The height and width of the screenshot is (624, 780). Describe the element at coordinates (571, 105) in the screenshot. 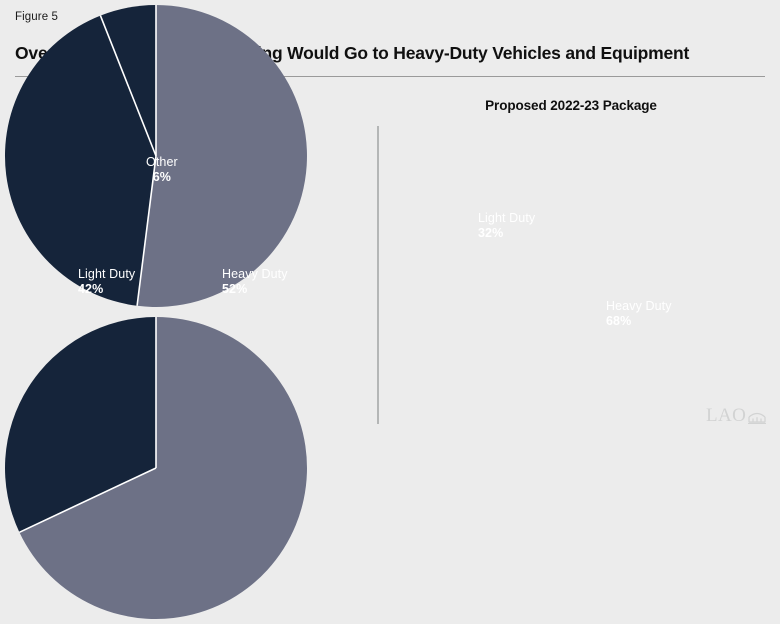

I see `panel-title-proposed: Proposed 2022-23 Package` at that location.